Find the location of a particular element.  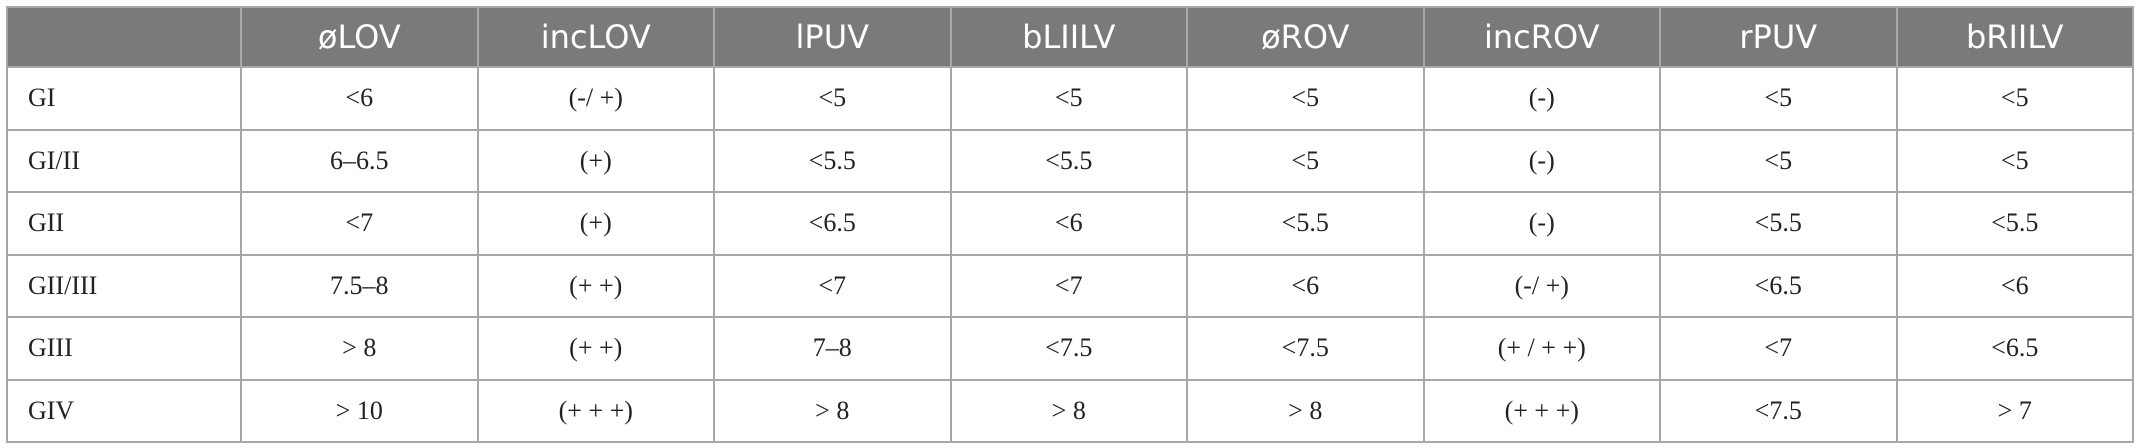

row-label-cell: GII is located at coordinates (124, 223).